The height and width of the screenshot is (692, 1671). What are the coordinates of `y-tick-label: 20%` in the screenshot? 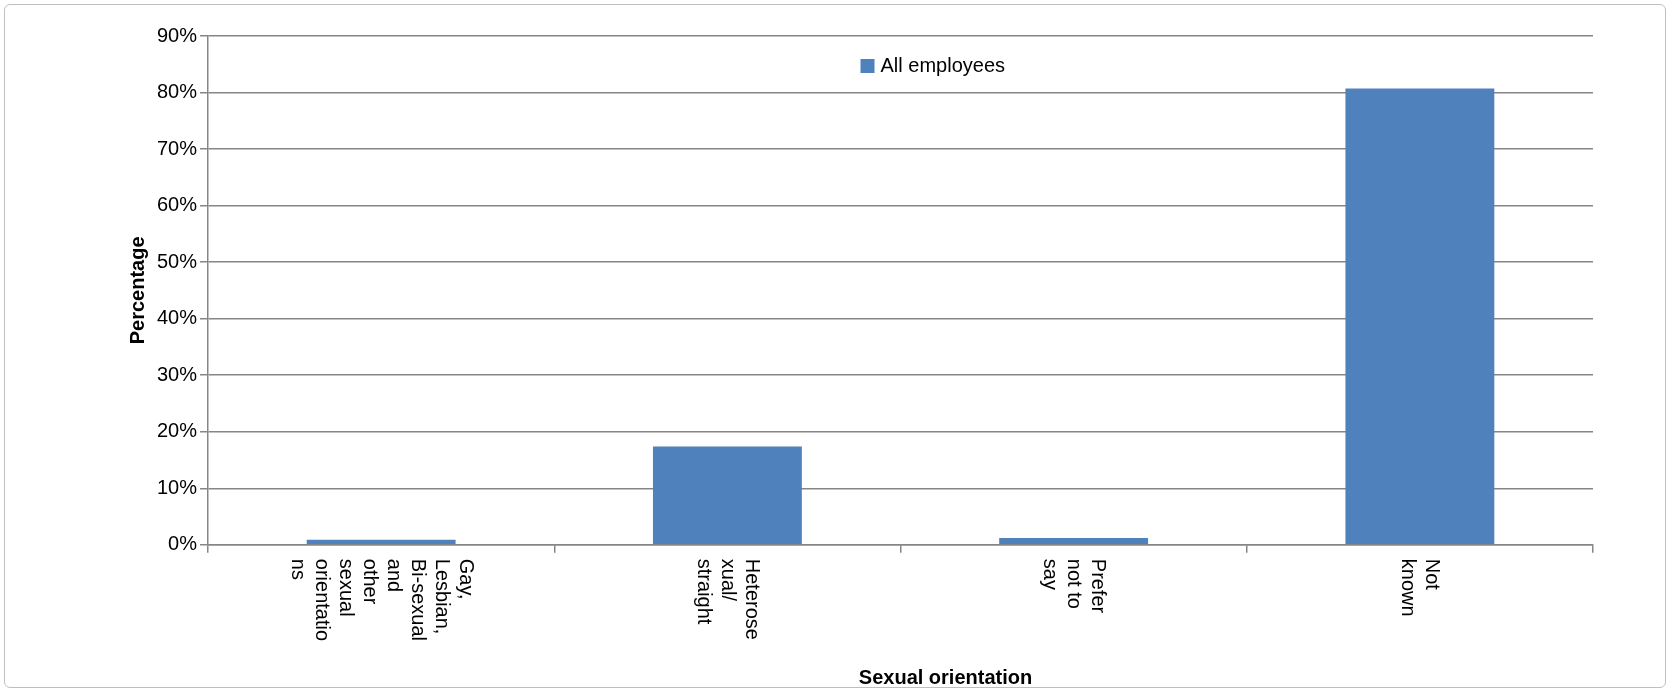 It's located at (177, 430).